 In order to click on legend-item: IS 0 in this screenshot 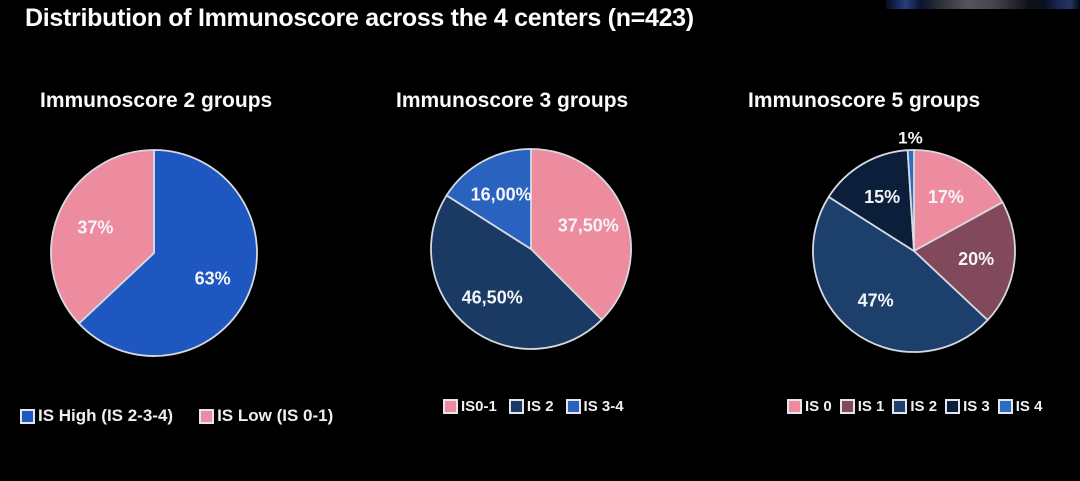, I will do `click(809, 406)`.